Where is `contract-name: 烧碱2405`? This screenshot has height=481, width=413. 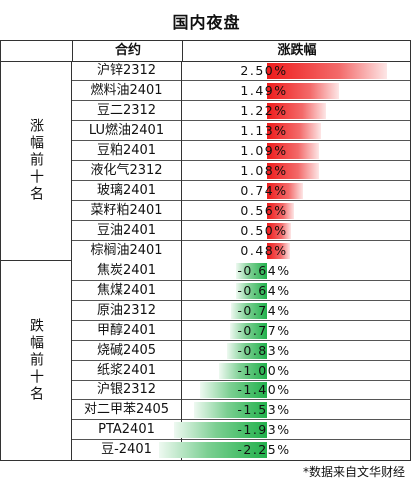
contract-name: 烧碱2405 is located at coordinates (127, 350).